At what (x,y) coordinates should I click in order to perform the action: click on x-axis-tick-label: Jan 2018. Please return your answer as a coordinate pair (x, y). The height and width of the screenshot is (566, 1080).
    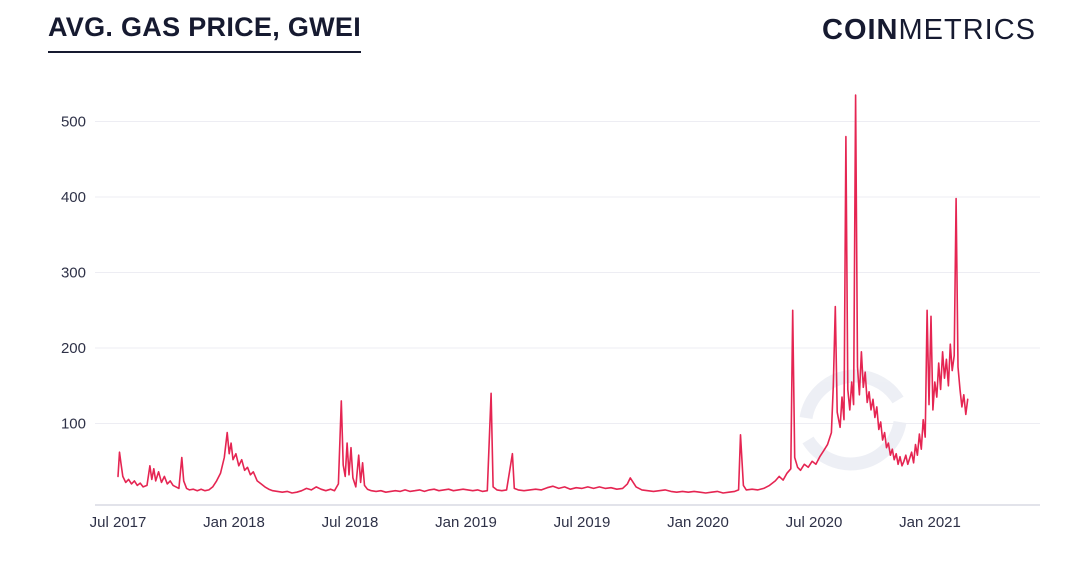
    Looking at the image, I should click on (234, 522).